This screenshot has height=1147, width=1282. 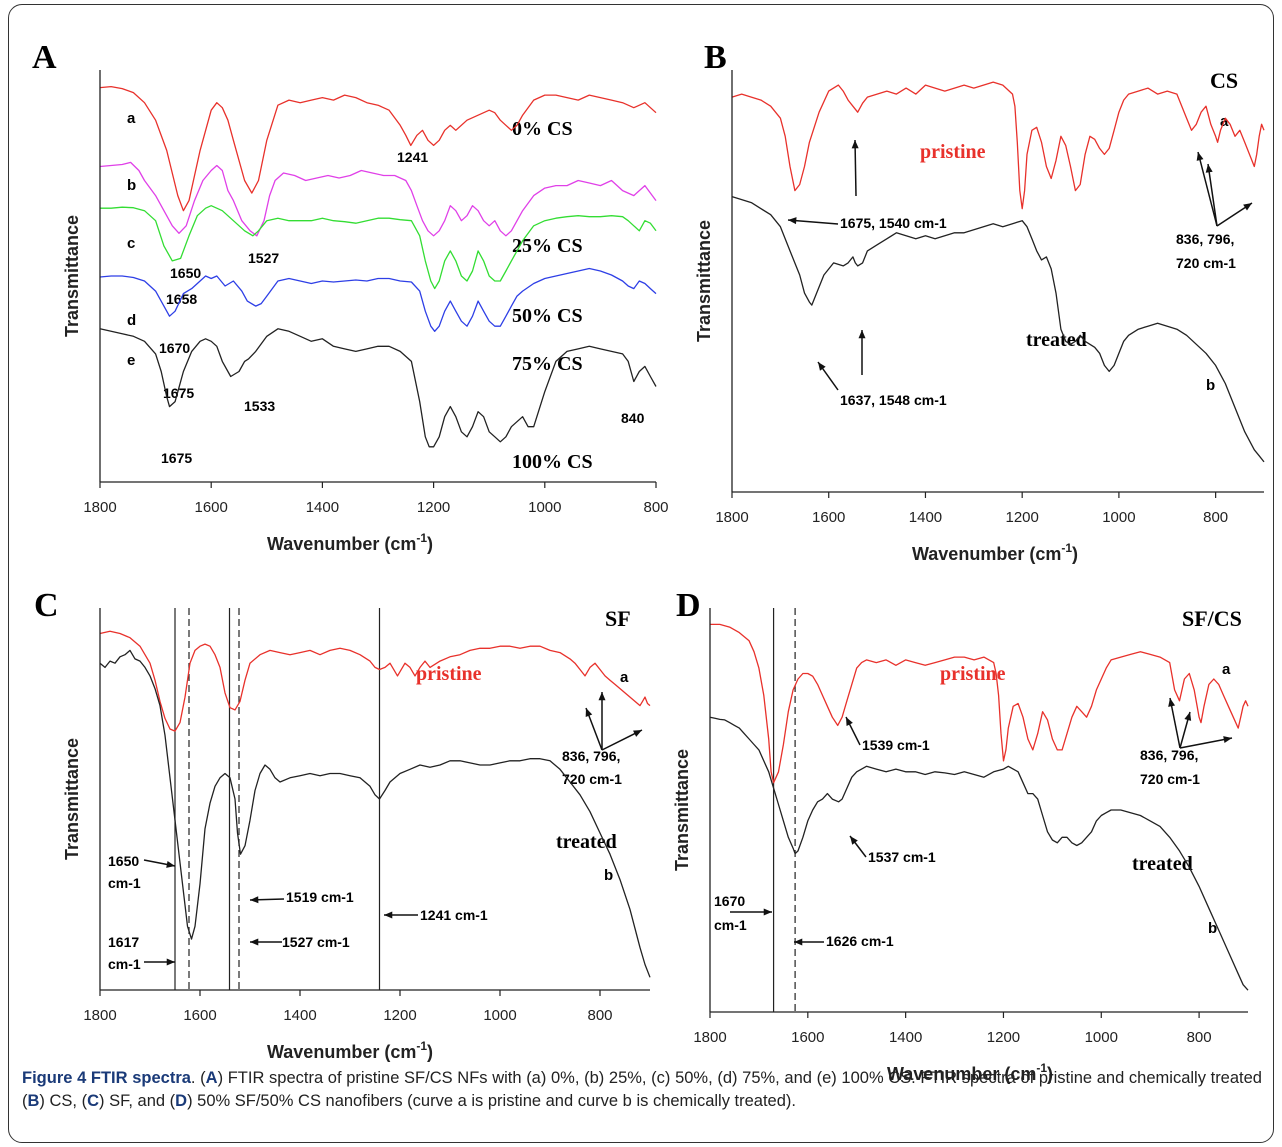 I want to click on peak-label: 1241, so click(x=412, y=157).